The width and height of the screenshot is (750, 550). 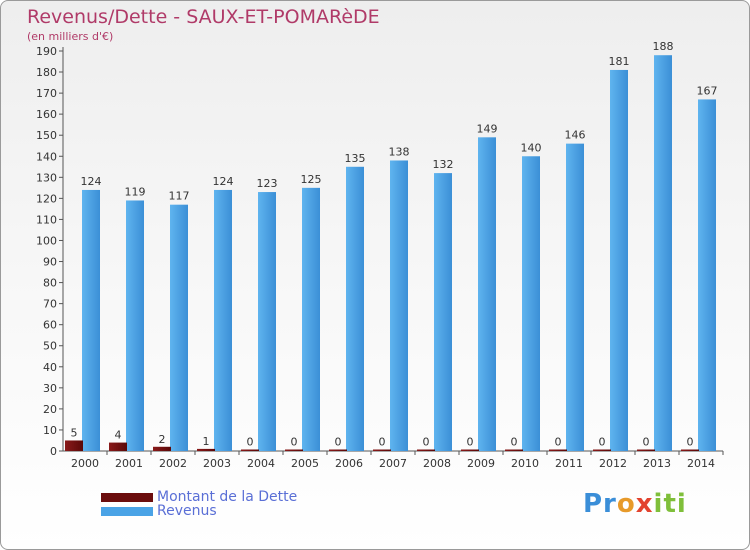 What do you see at coordinates (50, 304) in the screenshot?
I see `y-tick-label: 70` at bounding box center [50, 304].